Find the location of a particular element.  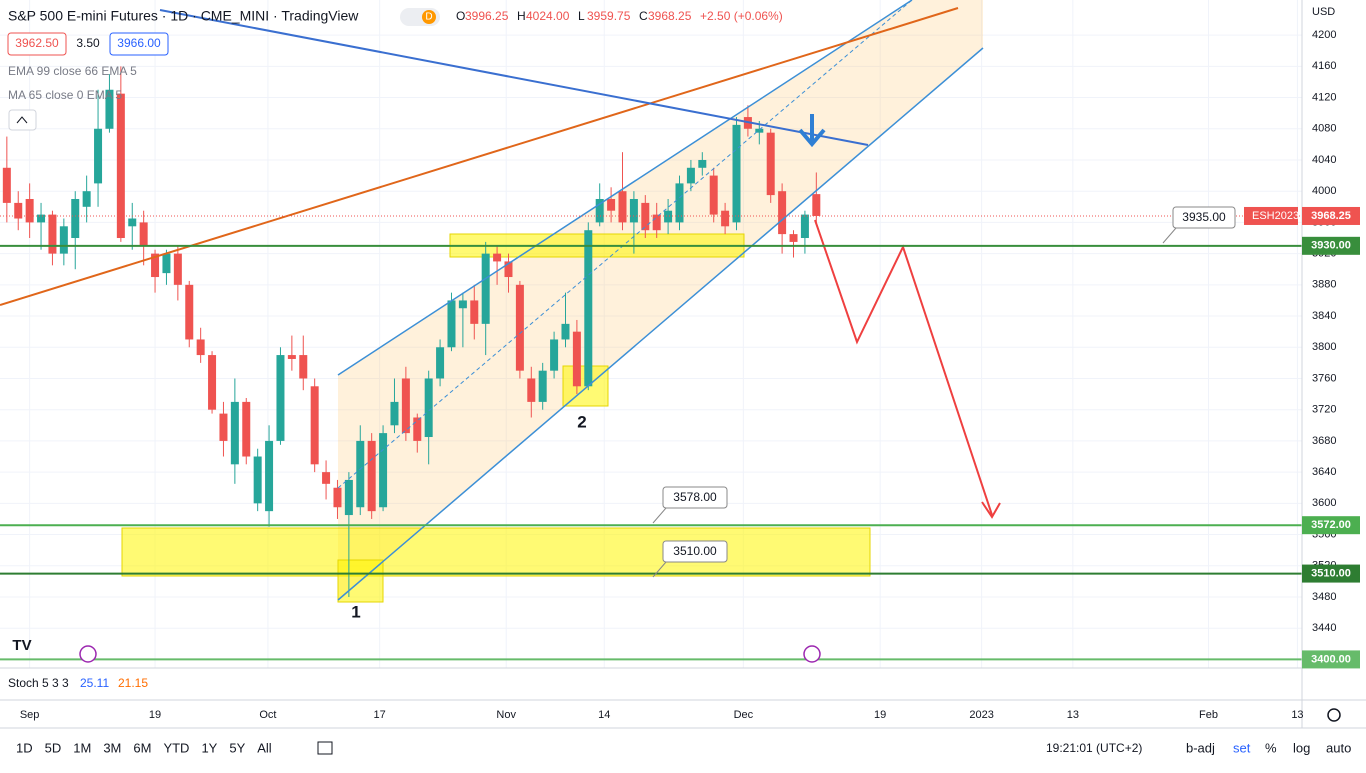

currency: USD is located at coordinates (1323, 12).